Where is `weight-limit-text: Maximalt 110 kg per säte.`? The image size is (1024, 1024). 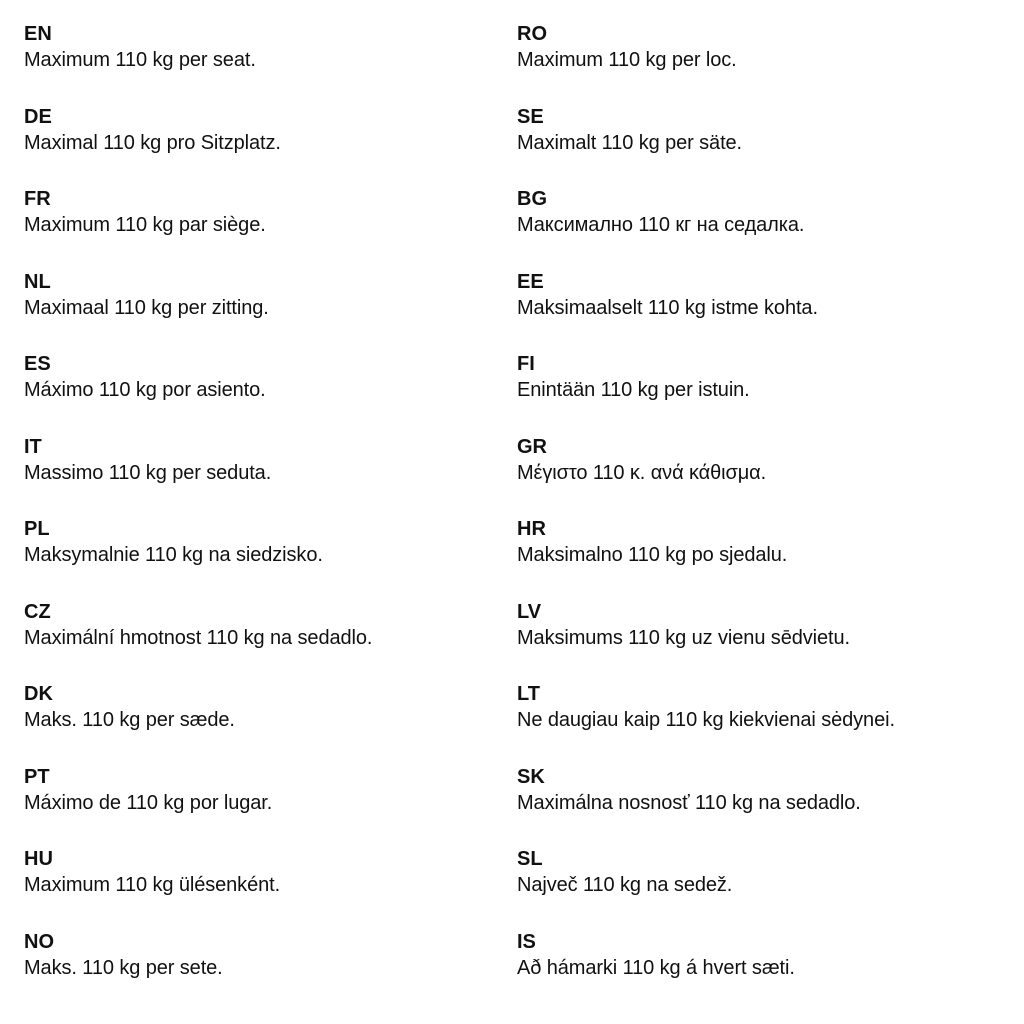
weight-limit-text: Maximalt 110 kg per säte. is located at coordinates (630, 142).